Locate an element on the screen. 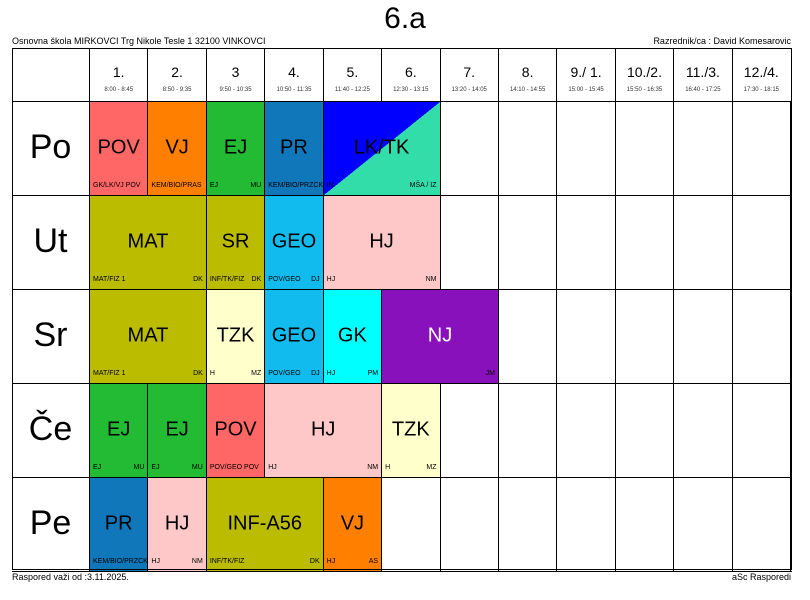 The width and height of the screenshot is (810, 600). brand-label: aSc Rasporedi is located at coordinates (761, 577).